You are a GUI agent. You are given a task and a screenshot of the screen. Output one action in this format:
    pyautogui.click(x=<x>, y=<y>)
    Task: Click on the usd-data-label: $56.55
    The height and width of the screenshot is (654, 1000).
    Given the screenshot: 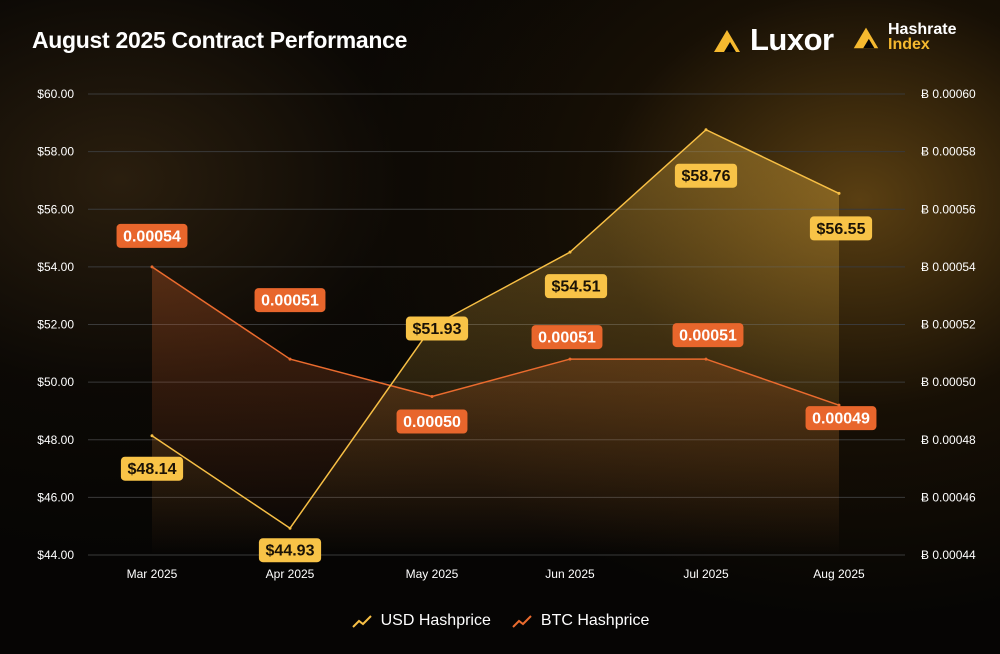 What is the action you would take?
    pyautogui.click(x=841, y=229)
    